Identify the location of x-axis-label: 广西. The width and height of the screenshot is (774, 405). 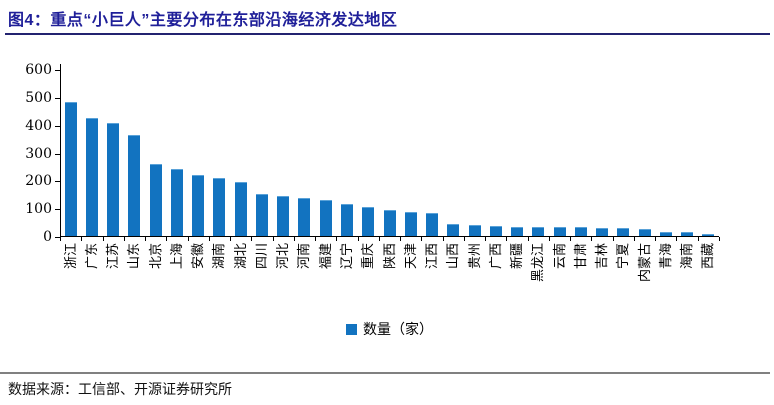
(495, 256).